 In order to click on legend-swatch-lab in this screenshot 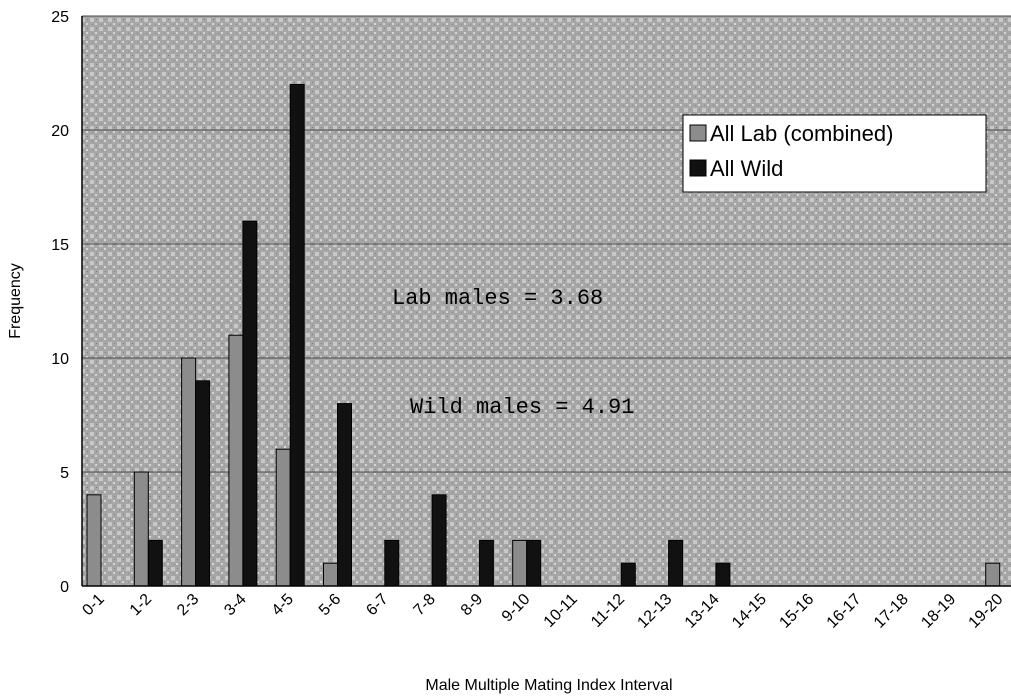, I will do `click(698, 133)`.